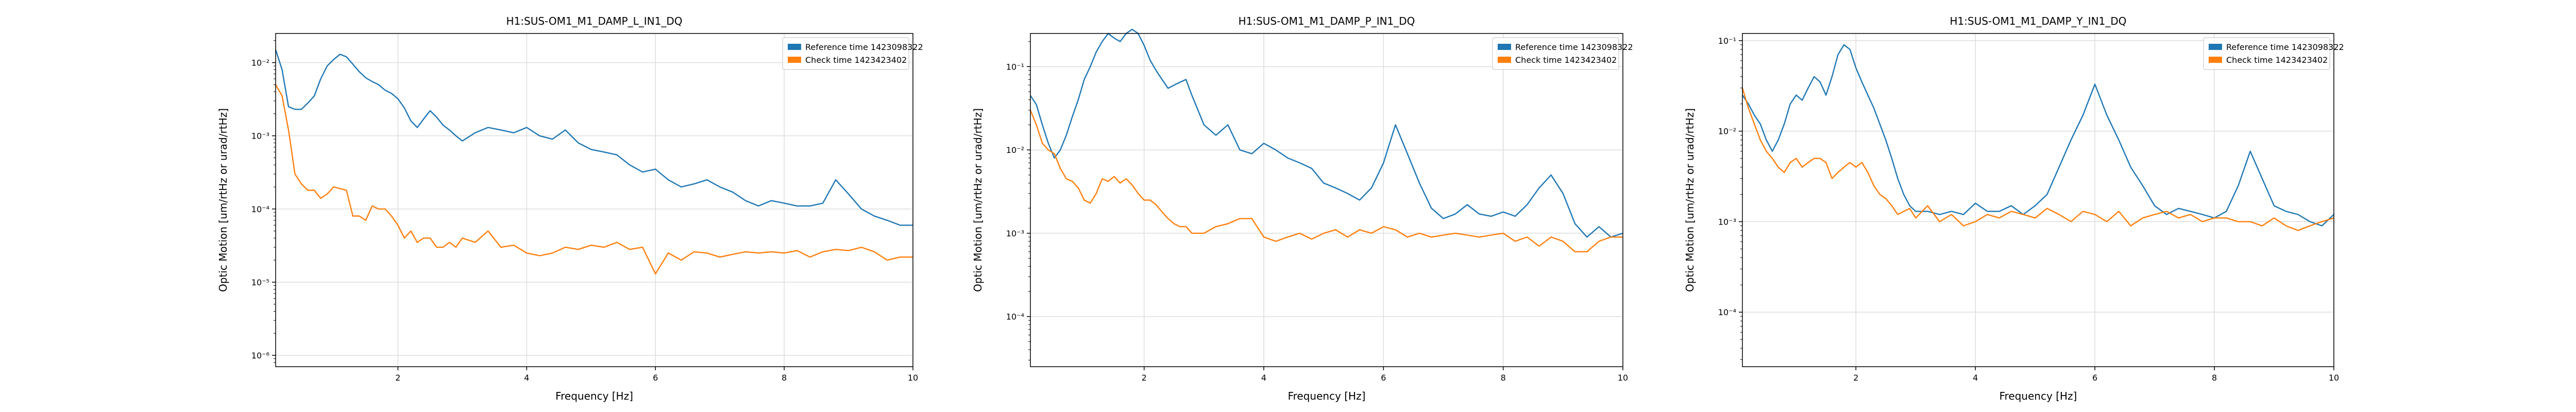 The width and height of the screenshot is (2576, 412). Describe the element at coordinates (2039, 21) in the screenshot. I see `chart-title: H1:SUS-OM1_M1_DAMP_Y_IN1_DQ` at that location.